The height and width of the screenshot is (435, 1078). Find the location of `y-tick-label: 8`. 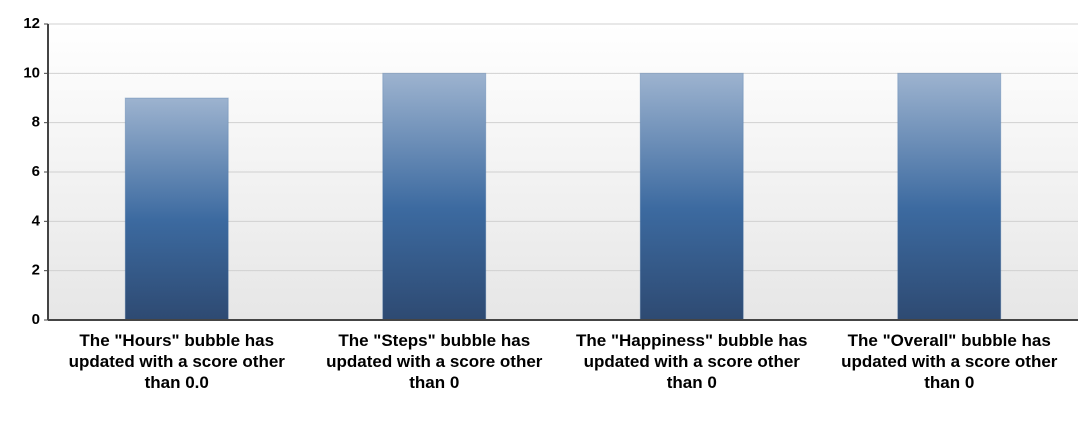

y-tick-label: 8 is located at coordinates (36, 122).